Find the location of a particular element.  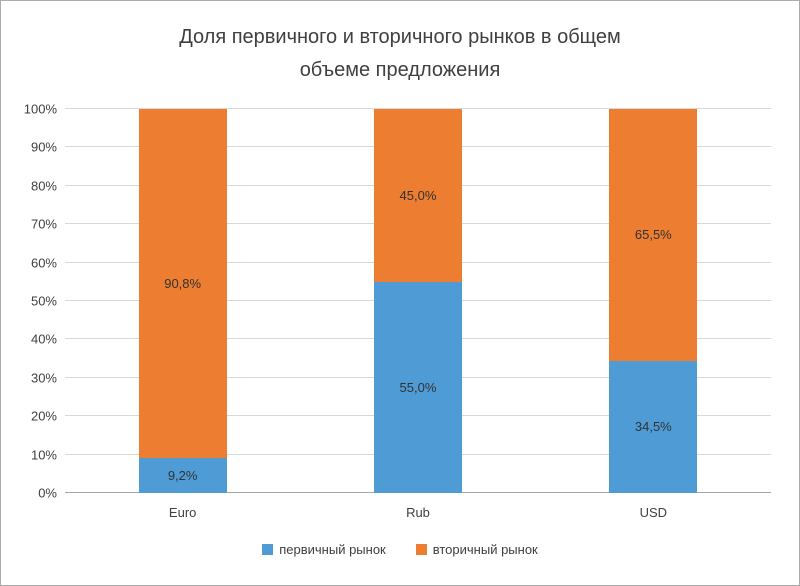

y-tick-label: 50% is located at coordinates (43, 301).